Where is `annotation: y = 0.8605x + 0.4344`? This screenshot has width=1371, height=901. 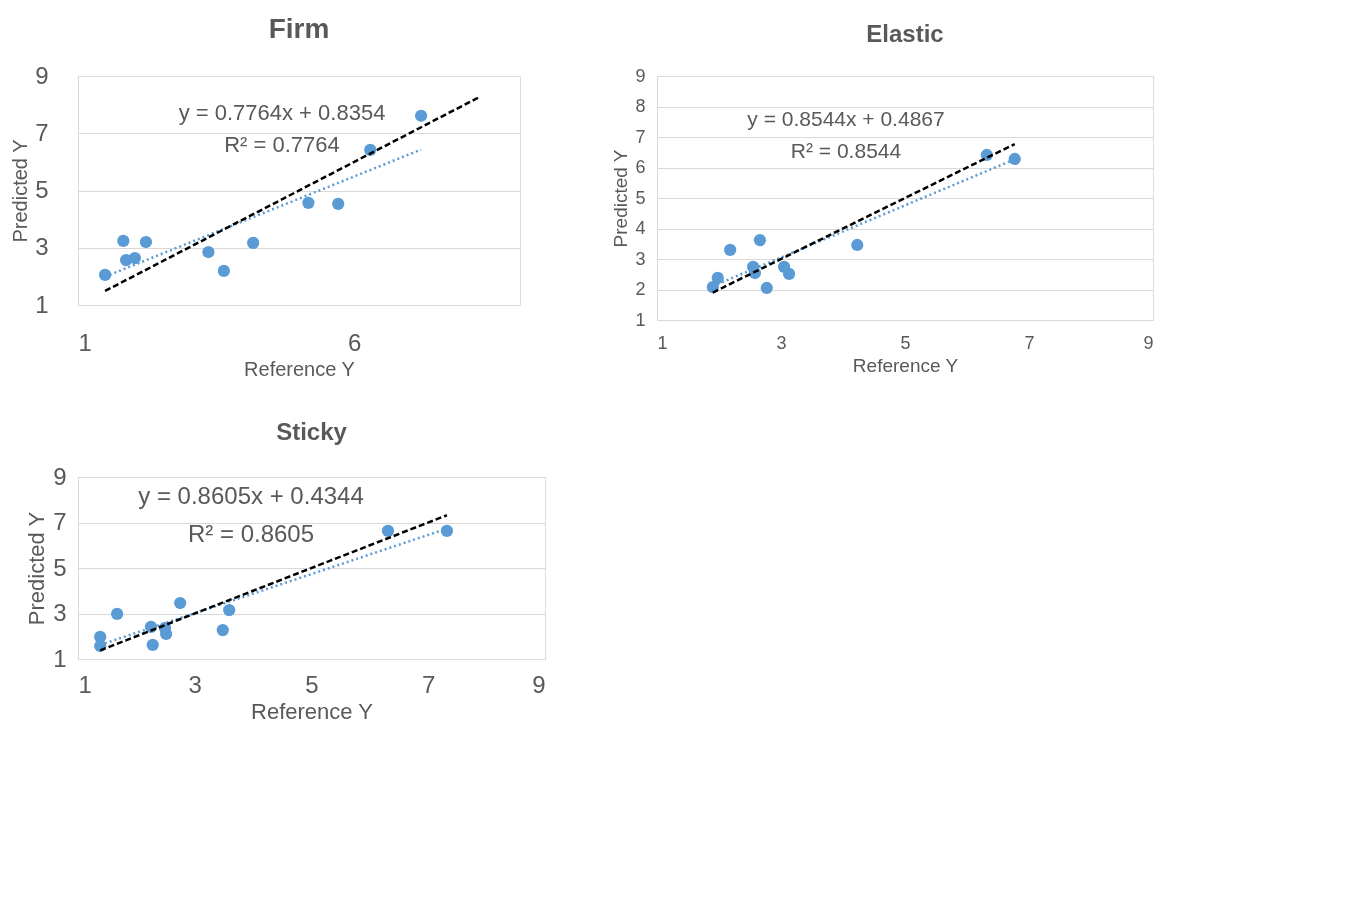 annotation: y = 0.8605x + 0.4344 is located at coordinates (251, 495).